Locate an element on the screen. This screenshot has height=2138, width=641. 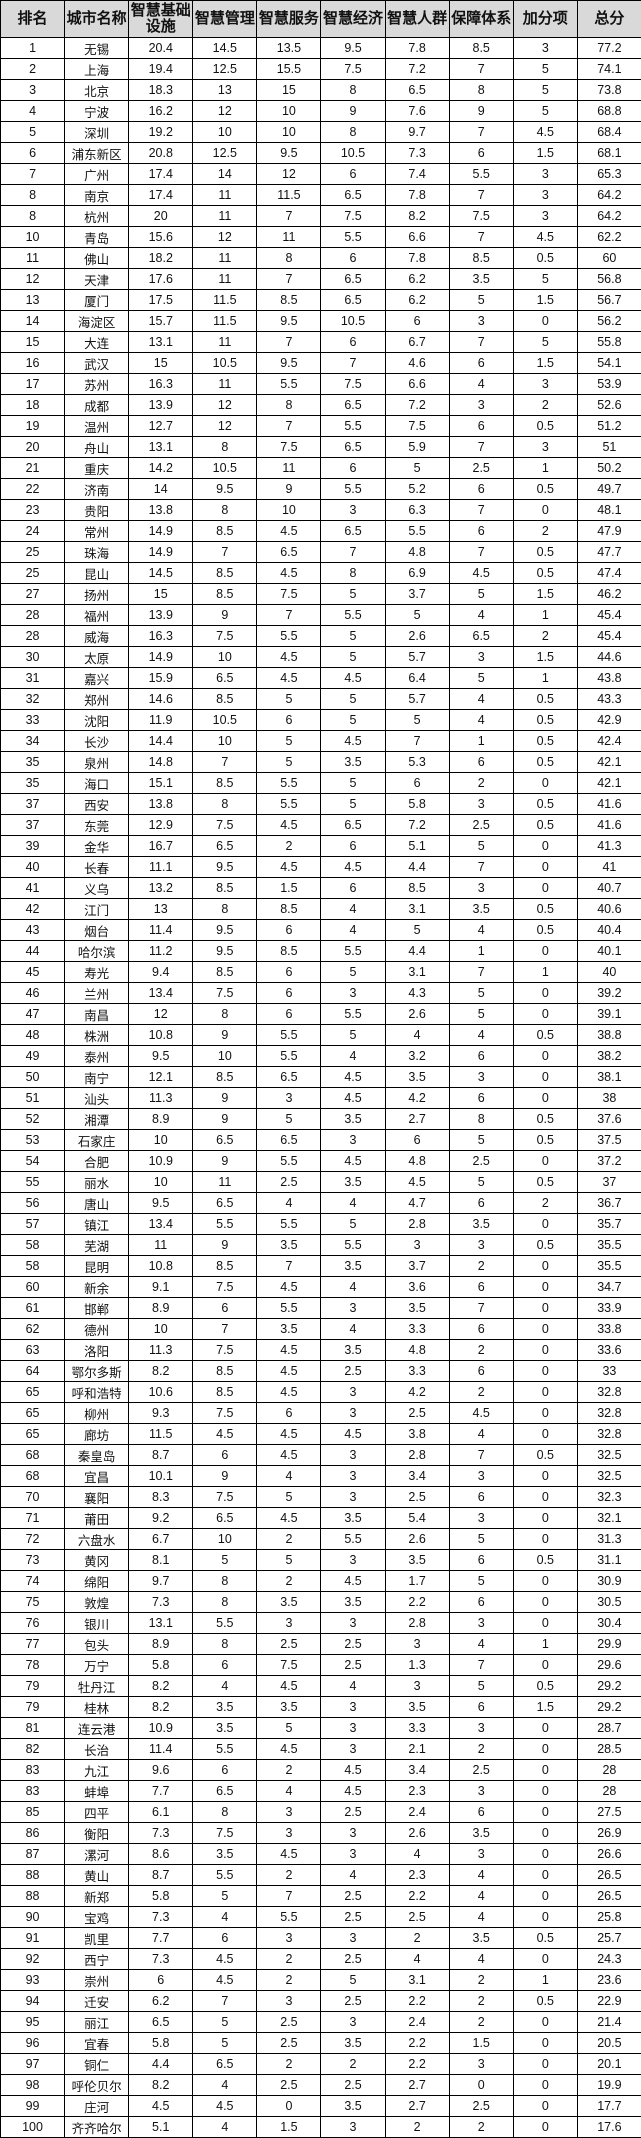
cell-infrastructure: 14.5 is located at coordinates (161, 573).